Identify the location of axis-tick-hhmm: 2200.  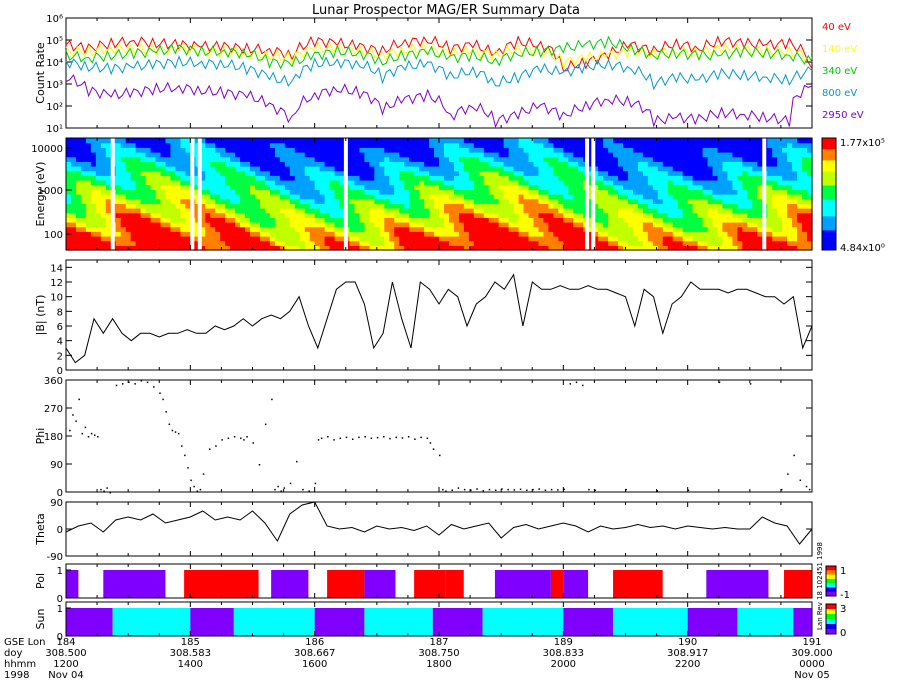
(687, 664).